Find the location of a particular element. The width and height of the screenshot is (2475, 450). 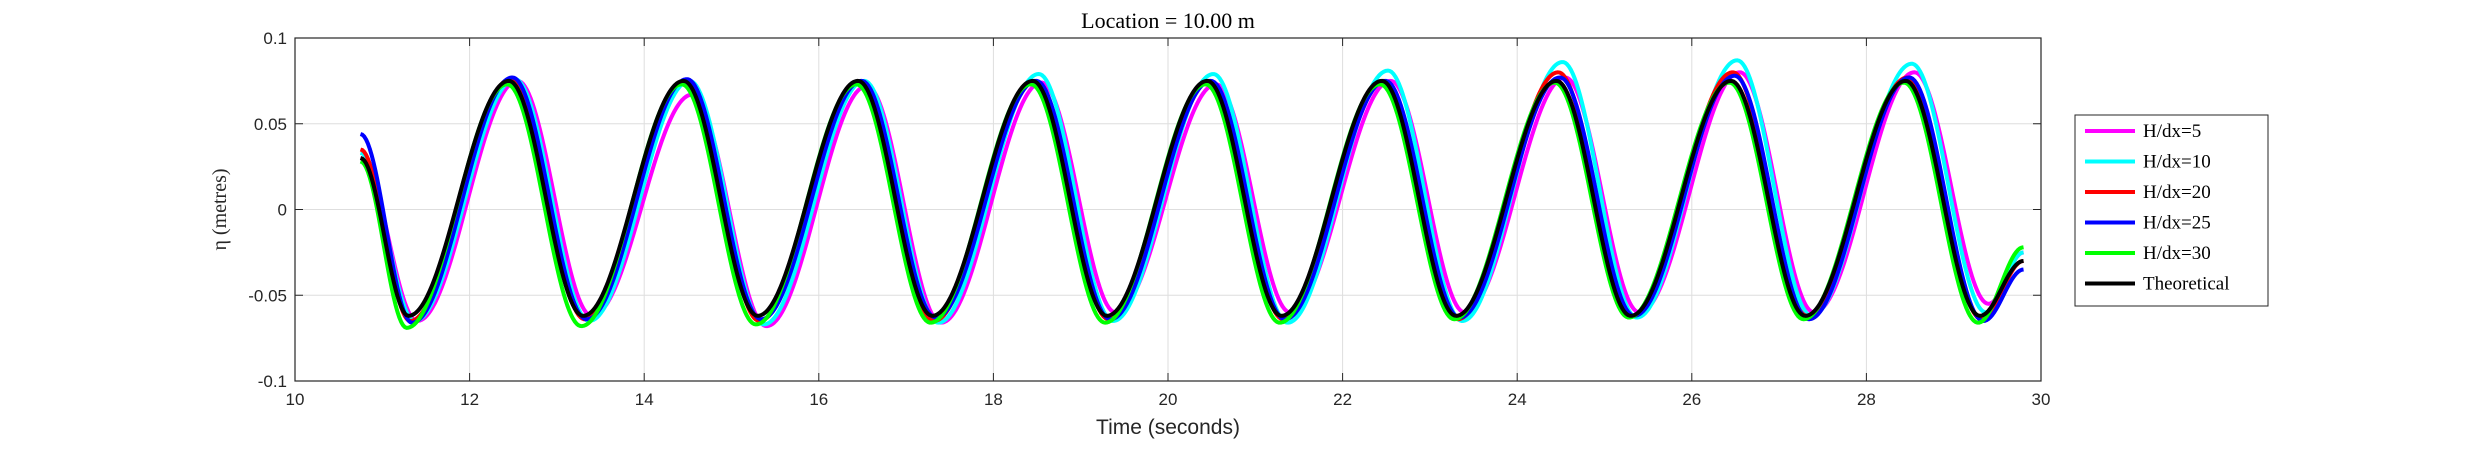

y-tick-label: 0 is located at coordinates (282, 210).